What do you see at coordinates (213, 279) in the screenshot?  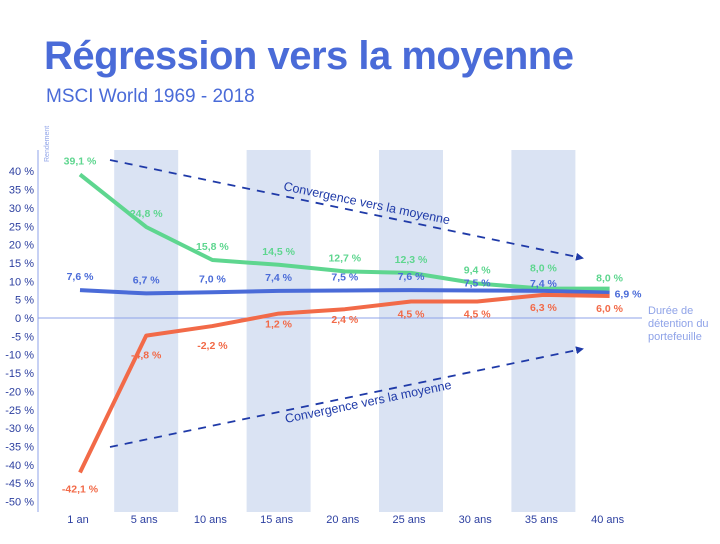 I see `data-label-mean: 7,0 %` at bounding box center [213, 279].